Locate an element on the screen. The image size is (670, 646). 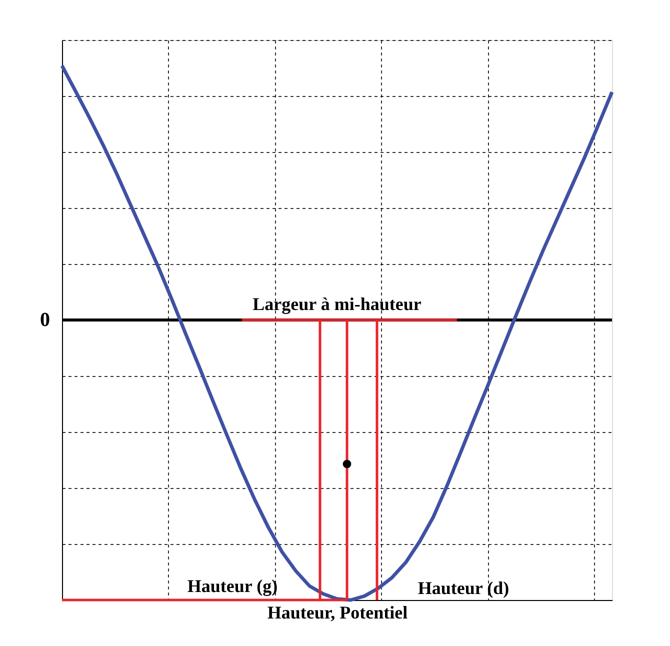
text: 0 is located at coordinates (45, 320).